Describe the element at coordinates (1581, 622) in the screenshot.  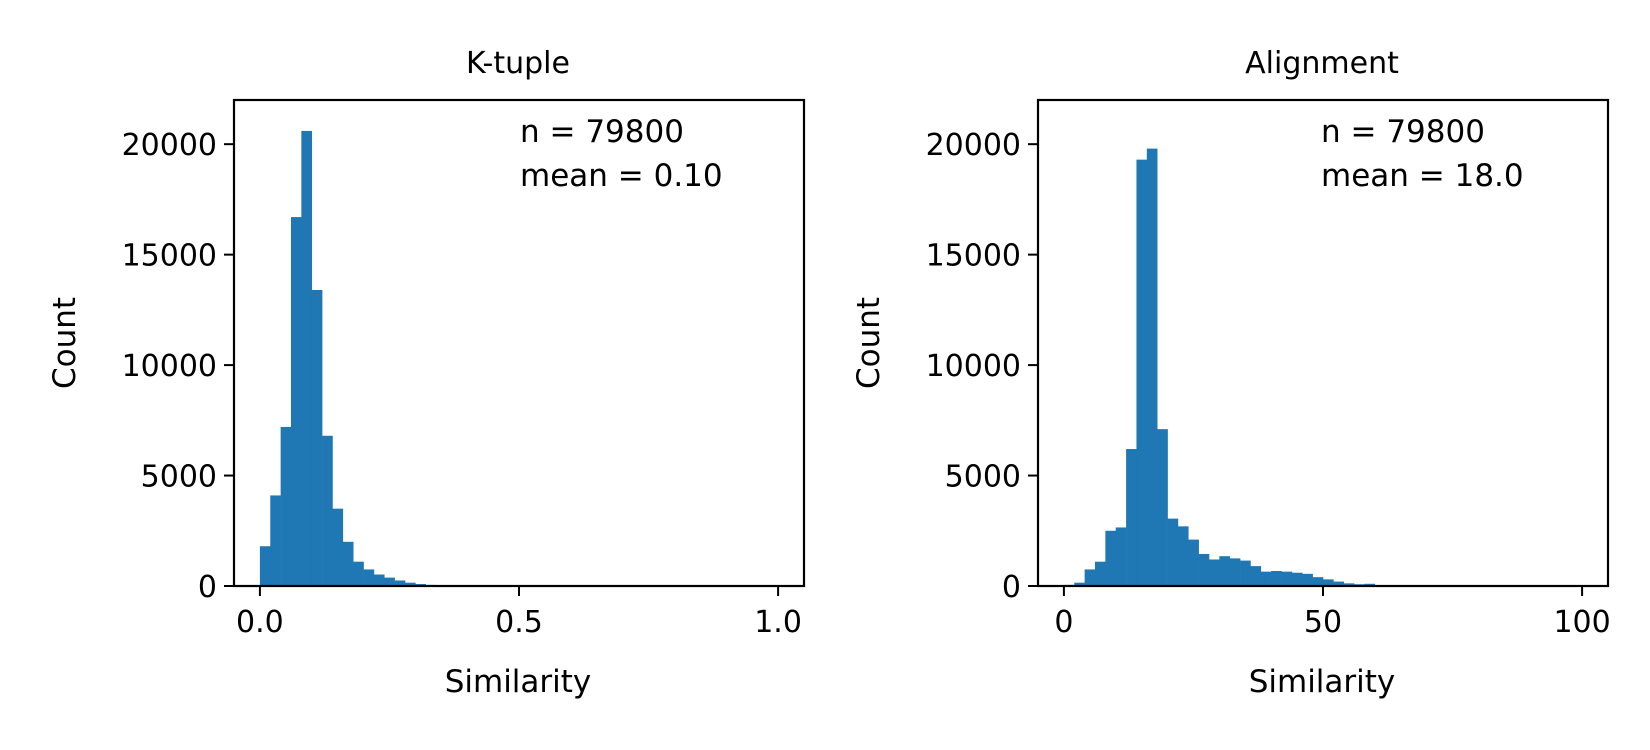
I see `x-tick-label: 100` at that location.